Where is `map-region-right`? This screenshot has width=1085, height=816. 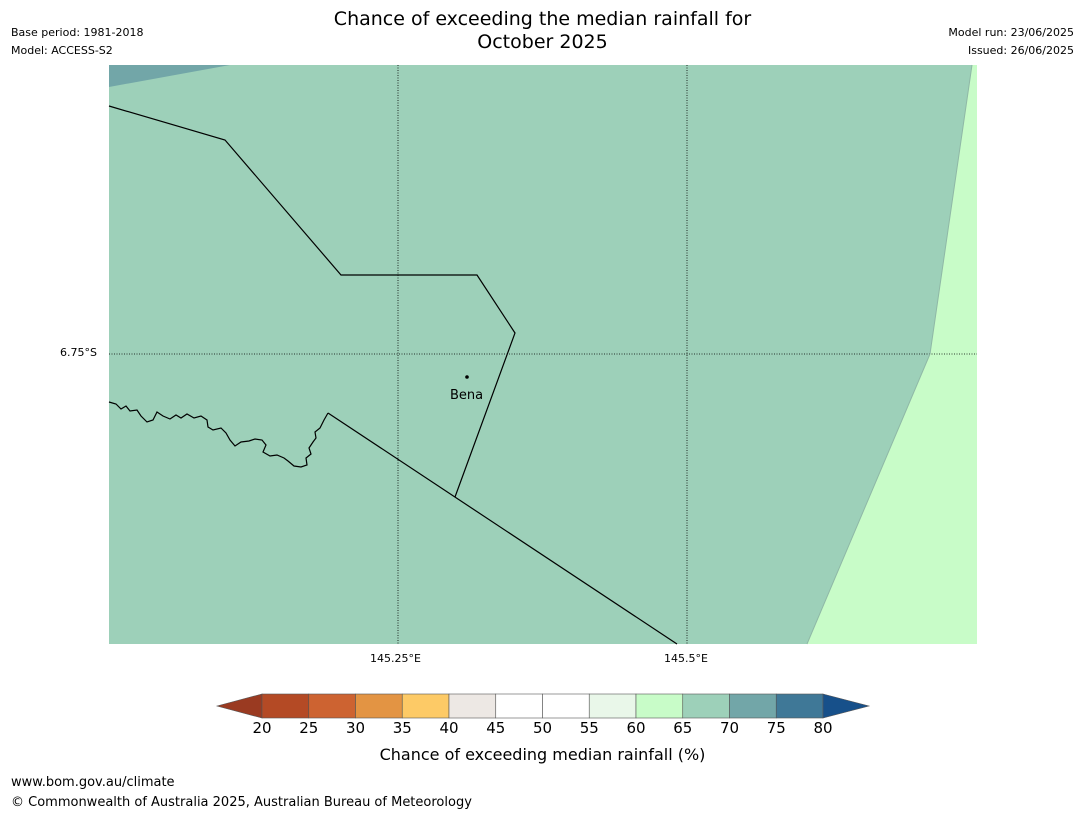 map-region-right is located at coordinates (892, 354).